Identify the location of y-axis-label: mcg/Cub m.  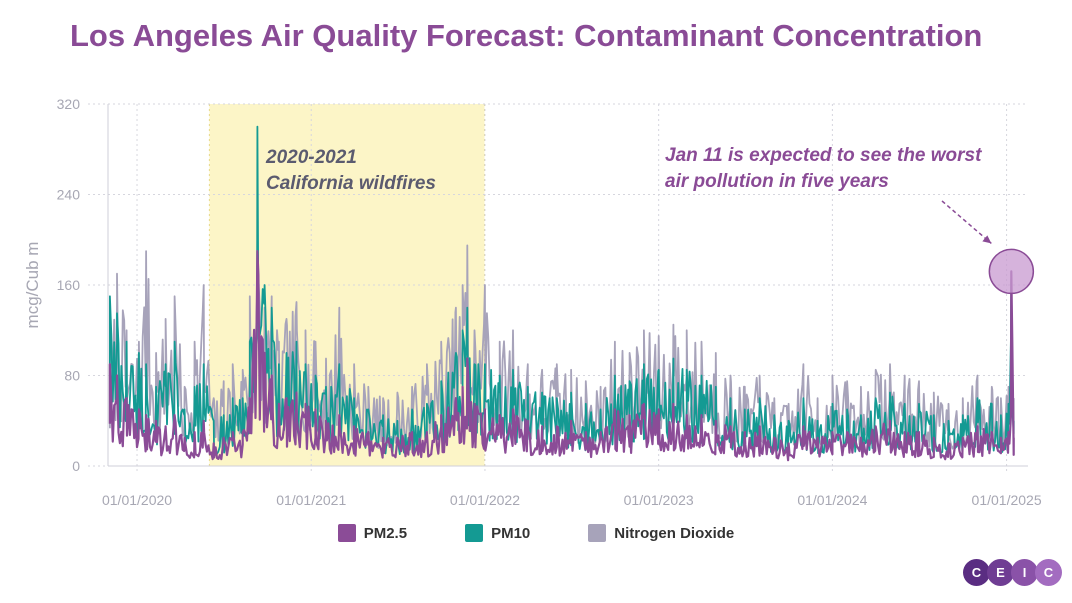
(32, 285).